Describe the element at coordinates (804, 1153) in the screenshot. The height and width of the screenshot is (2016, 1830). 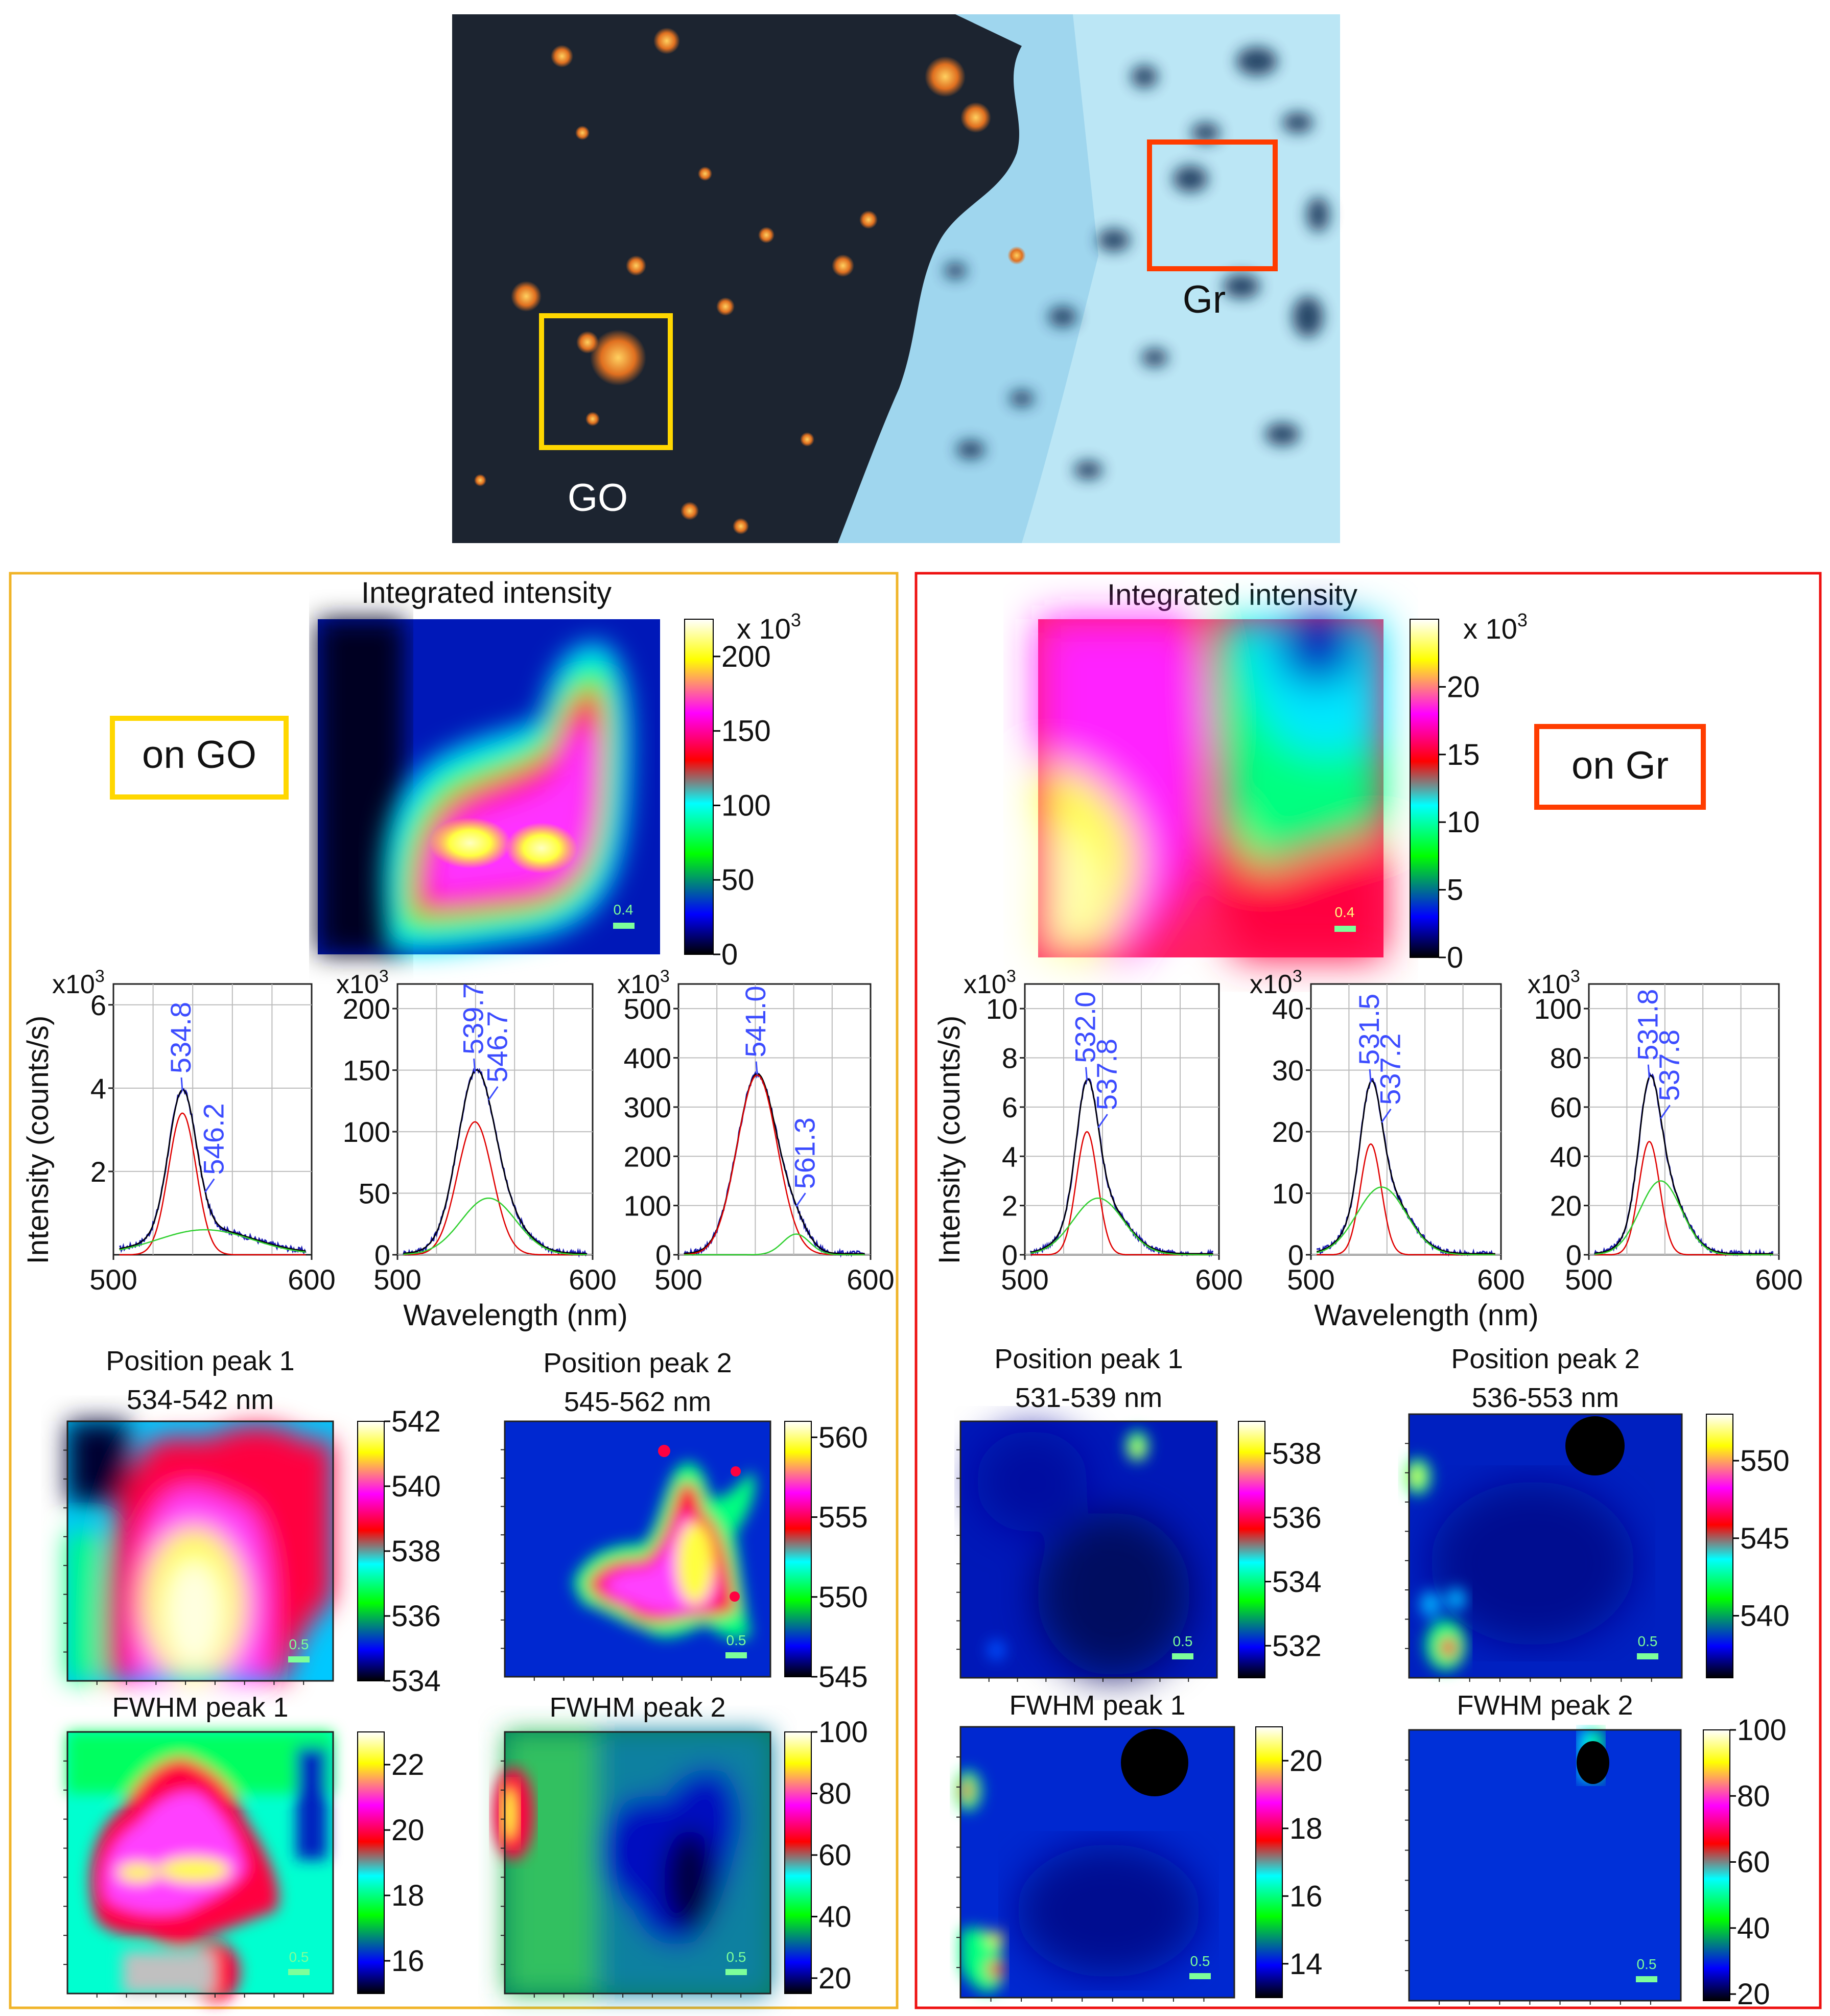
I see `peak-label: 561.3` at that location.